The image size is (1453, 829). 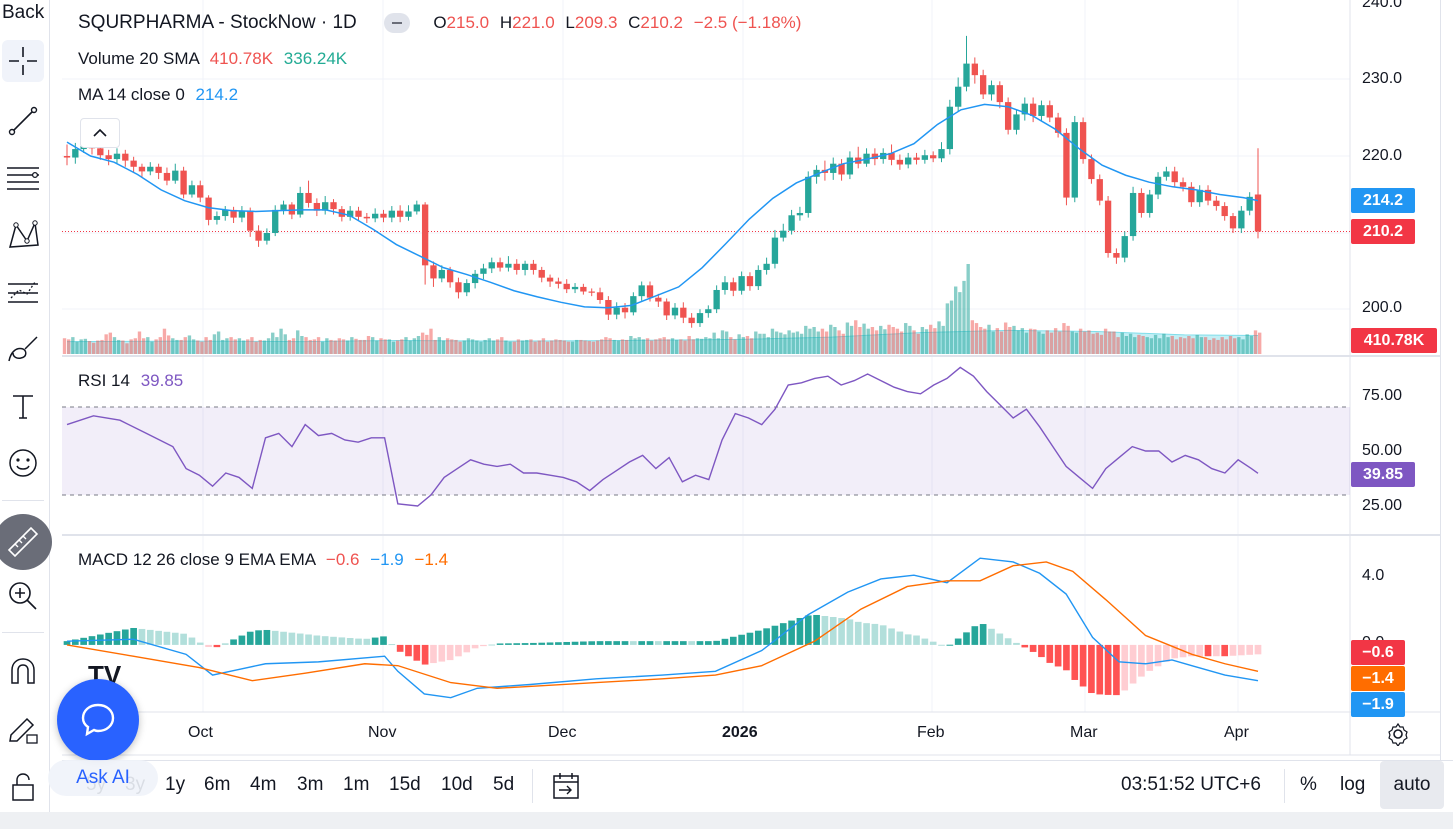 What do you see at coordinates (356, 784) in the screenshot?
I see `range-1m-button: 1m` at bounding box center [356, 784].